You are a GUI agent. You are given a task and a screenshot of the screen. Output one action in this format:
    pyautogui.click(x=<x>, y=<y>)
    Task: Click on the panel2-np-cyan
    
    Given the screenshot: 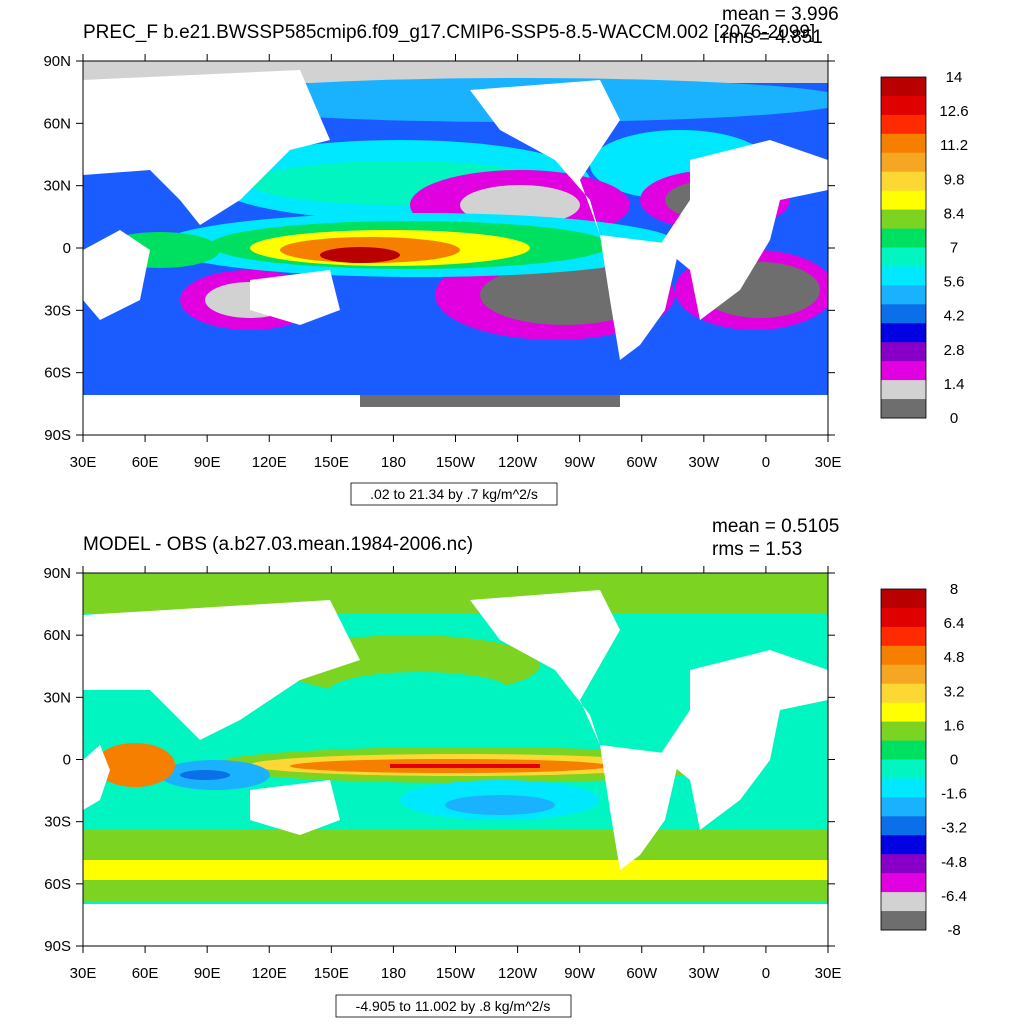 What is the action you would take?
    pyautogui.click(x=420, y=690)
    